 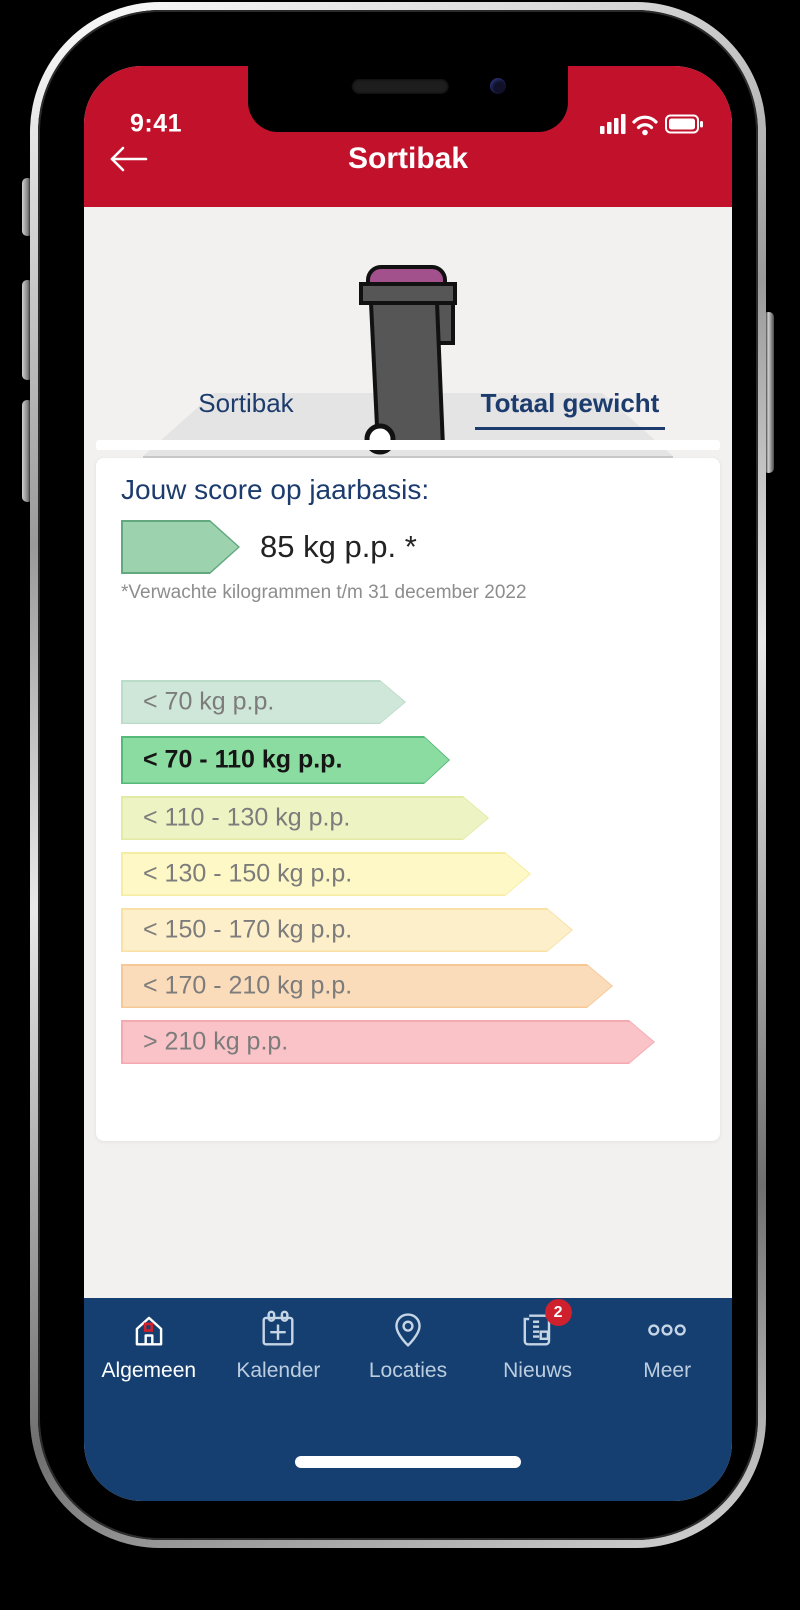 I want to click on scale-row-label: < 150 - 170 kg p.p., so click(x=248, y=929).